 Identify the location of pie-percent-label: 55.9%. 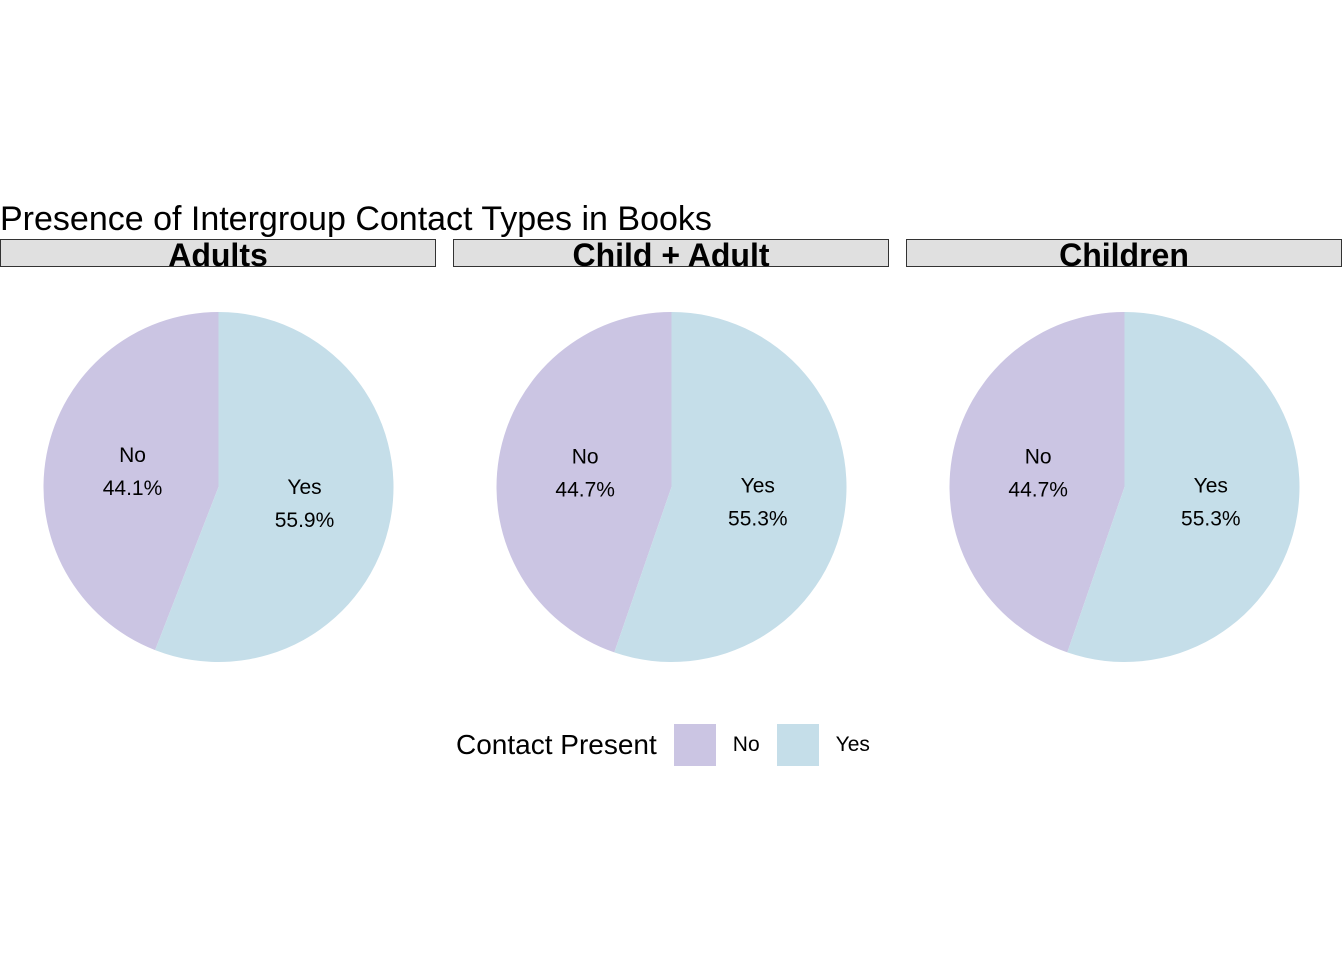
(305, 520).